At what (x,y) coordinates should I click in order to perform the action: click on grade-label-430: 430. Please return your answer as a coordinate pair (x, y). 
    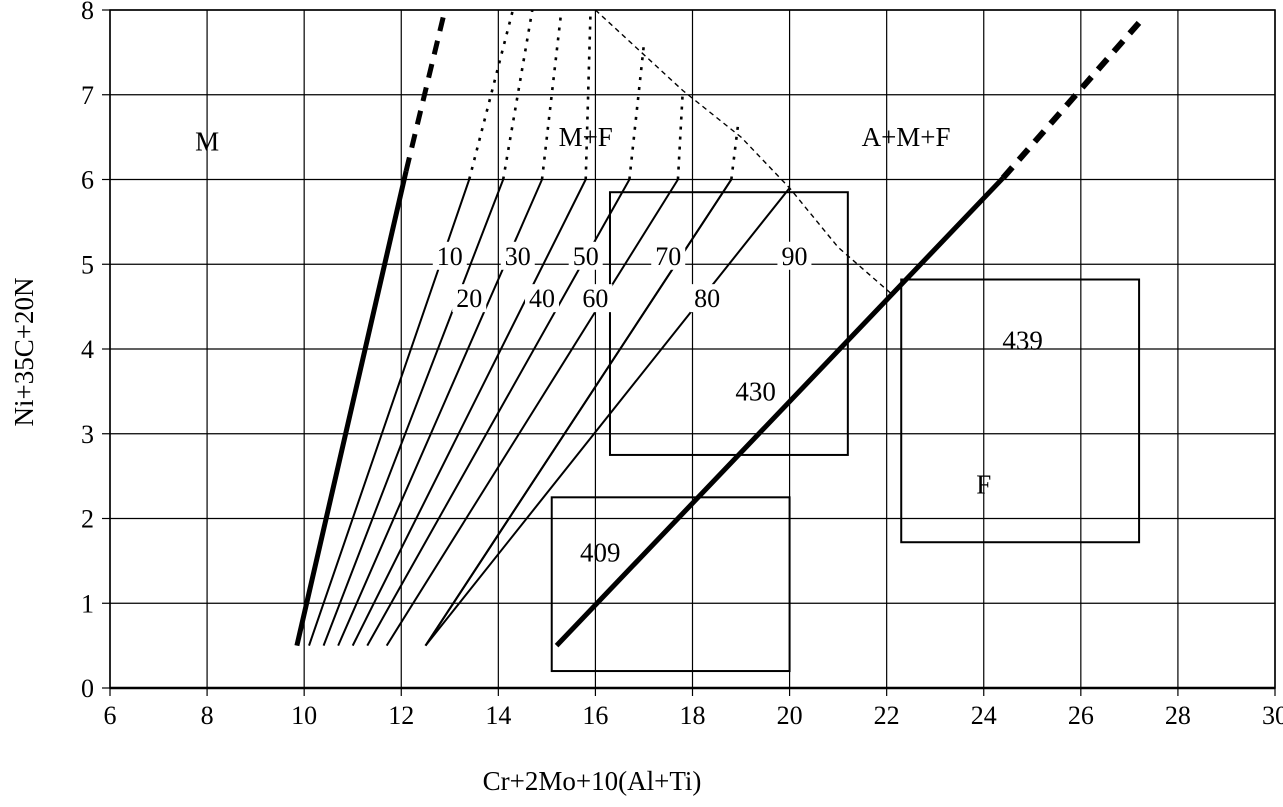
    Looking at the image, I should click on (755, 391).